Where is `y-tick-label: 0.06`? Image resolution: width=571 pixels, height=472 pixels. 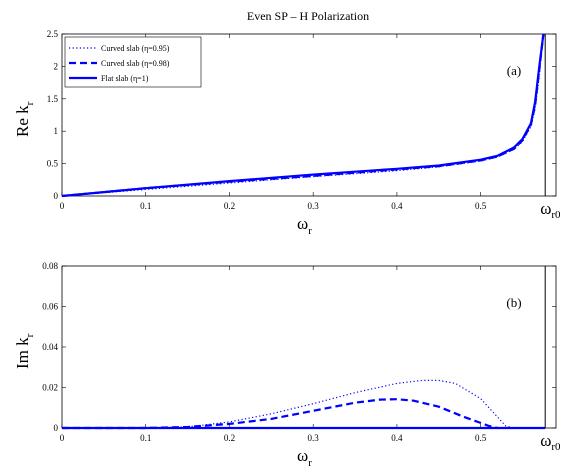
y-tick-label: 0.06 is located at coordinates (50, 307).